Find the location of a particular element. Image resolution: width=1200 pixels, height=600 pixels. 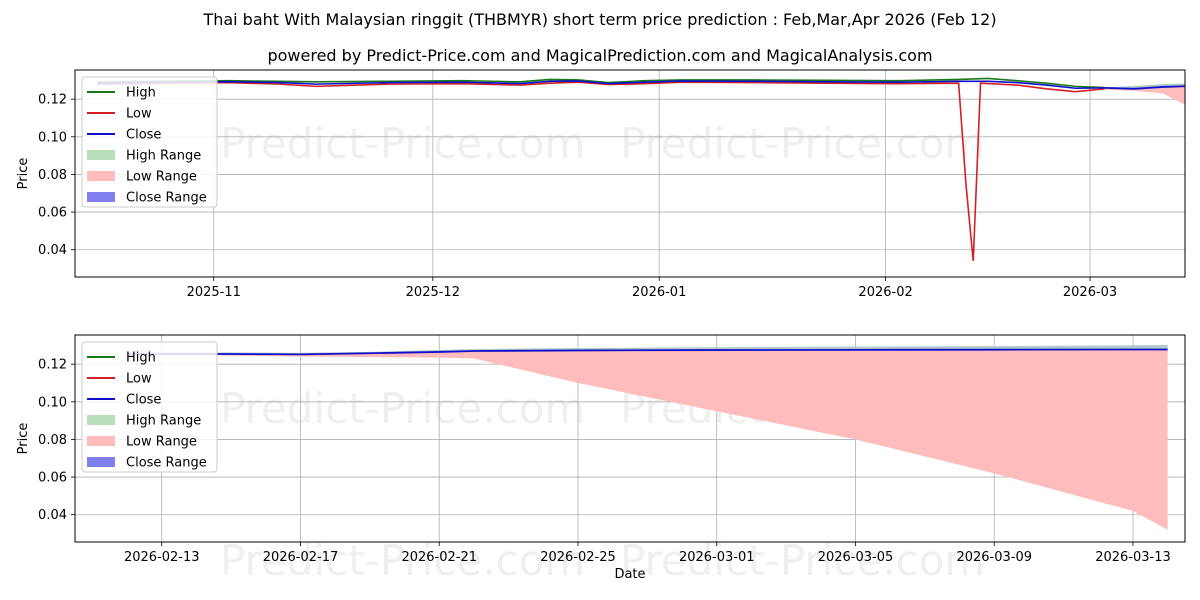

x-tick-label: 2026-02-17 is located at coordinates (301, 557).